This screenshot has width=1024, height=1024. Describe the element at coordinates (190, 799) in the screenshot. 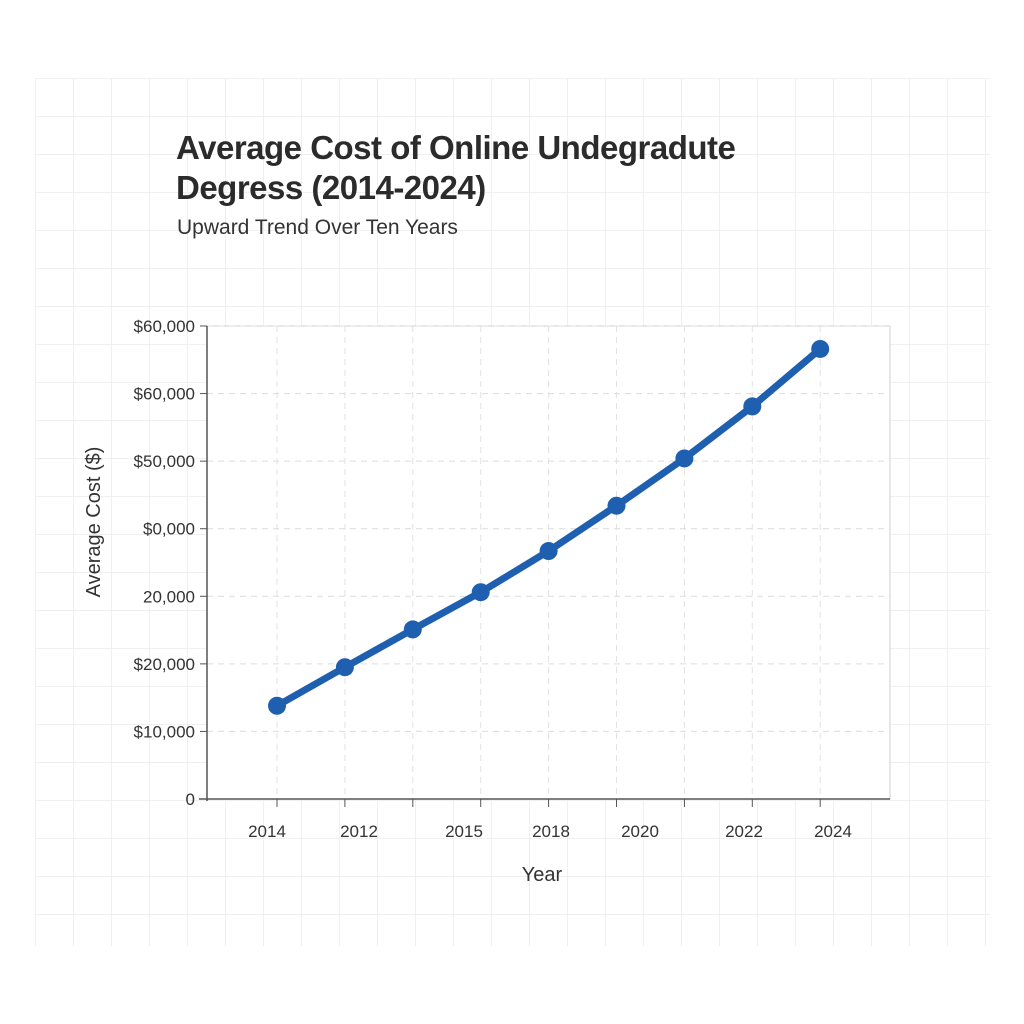

I see `y-tick-label: 0` at that location.